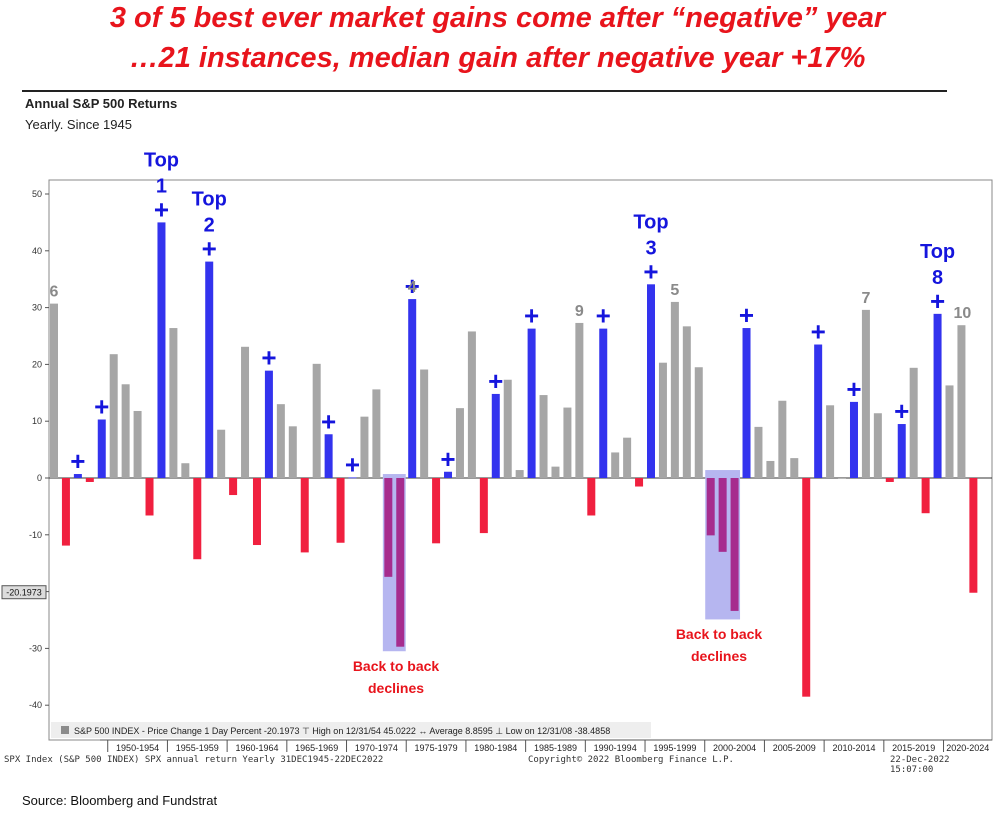 The image size is (995, 818). Describe the element at coordinates (531, 403) in the screenshot. I see `bar-1985` at that location.